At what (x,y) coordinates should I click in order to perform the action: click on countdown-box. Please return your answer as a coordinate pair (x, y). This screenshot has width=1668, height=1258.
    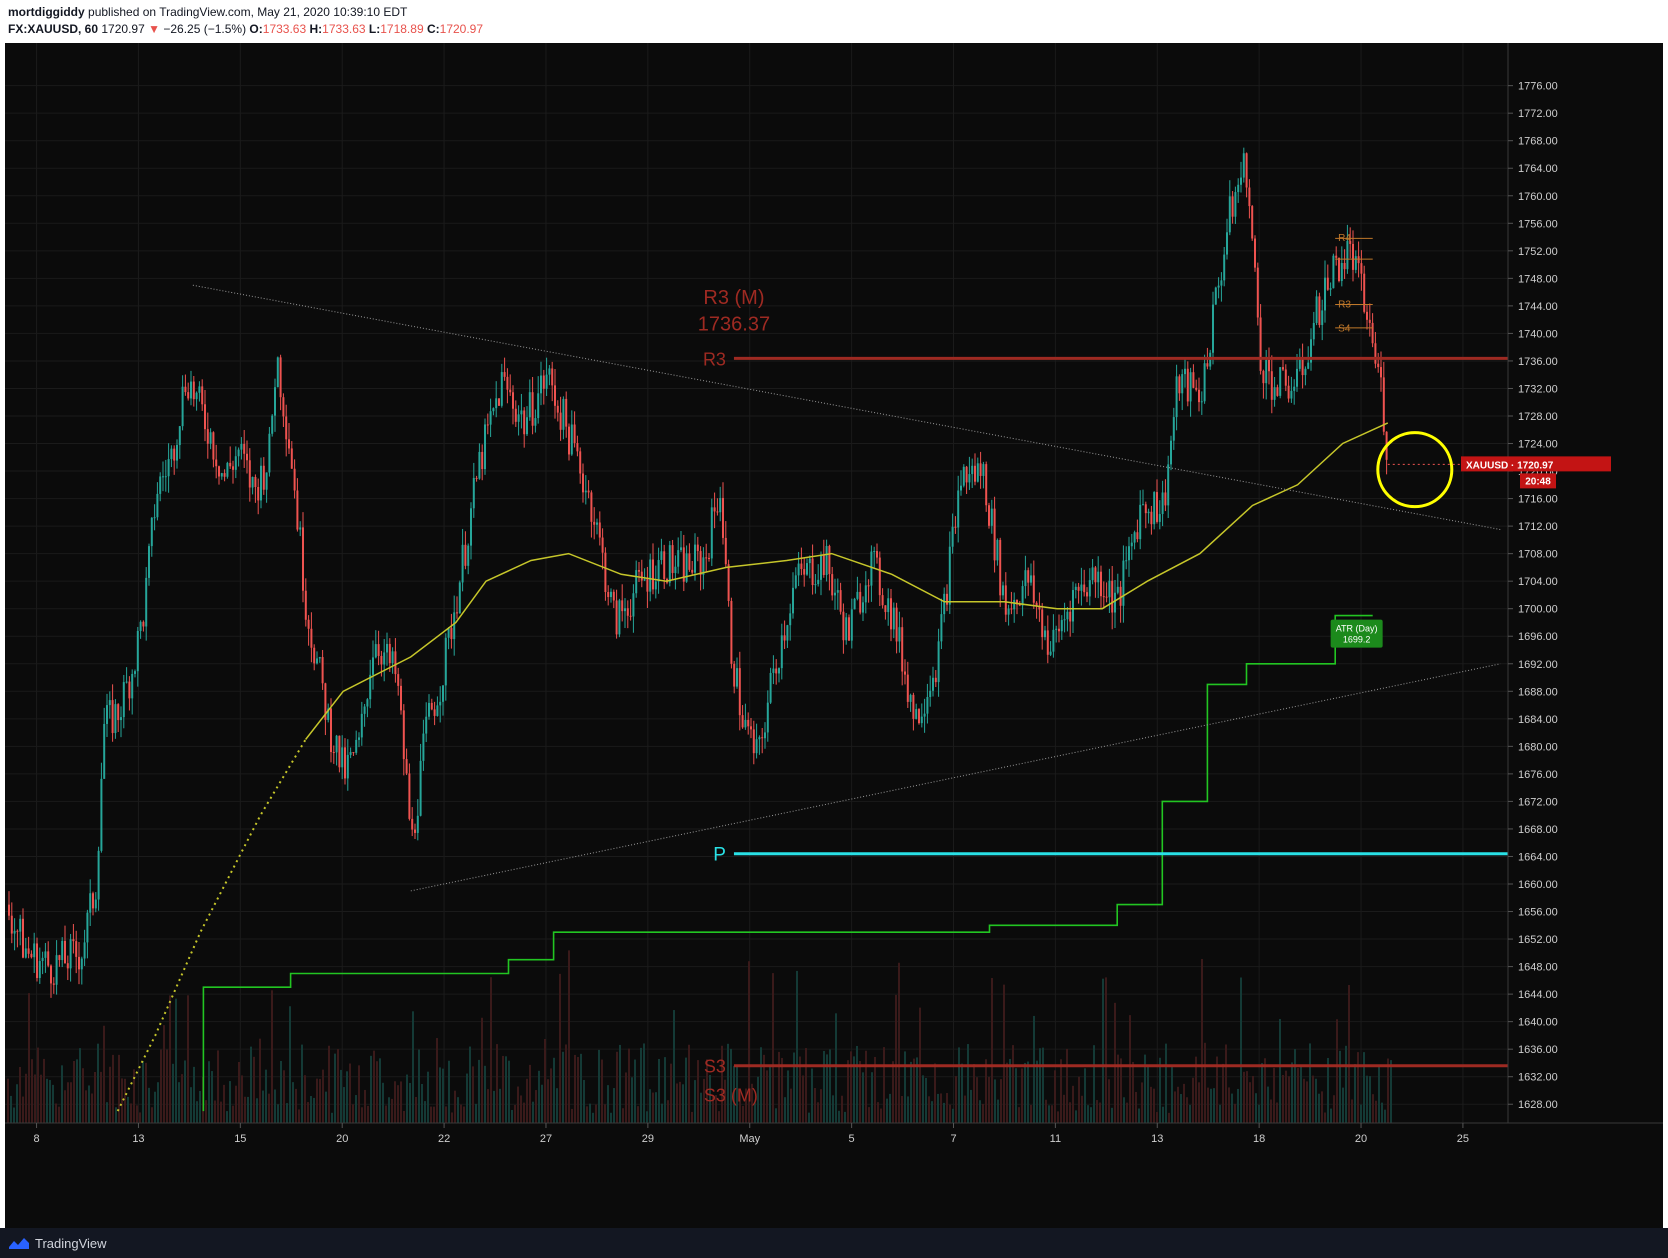
    Looking at the image, I should click on (1538, 481).